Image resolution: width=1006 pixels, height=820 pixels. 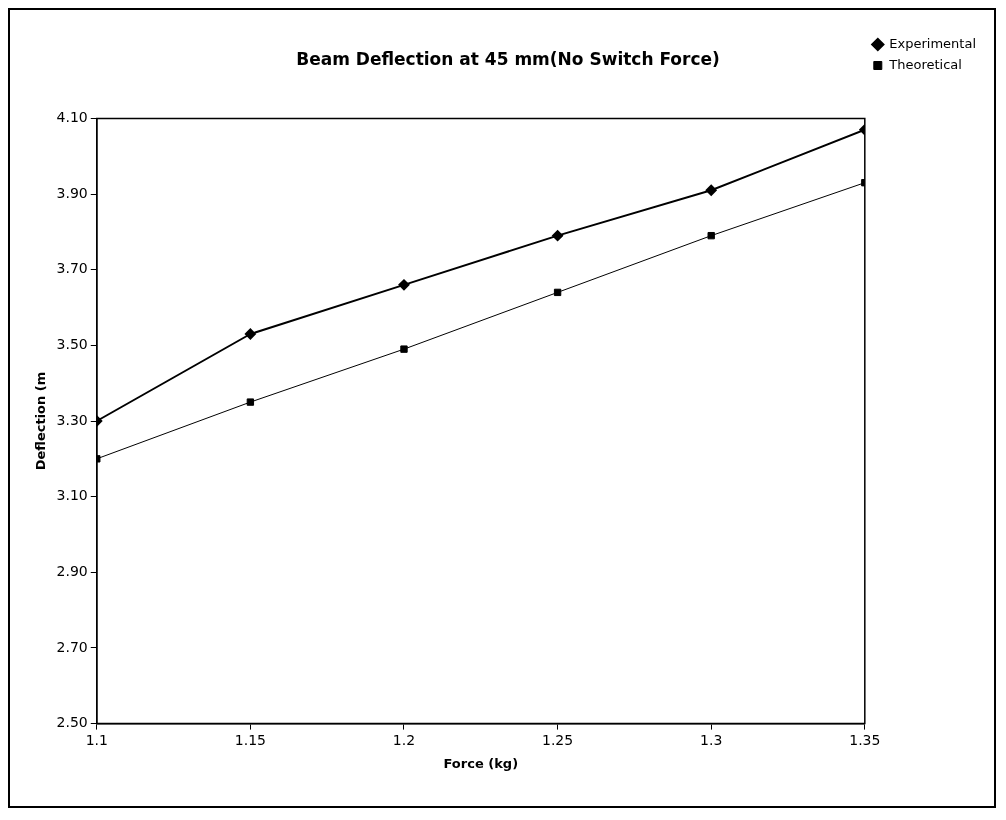 What do you see at coordinates (558, 739) in the screenshot?
I see `x-tick-label: 1.25` at bounding box center [558, 739].